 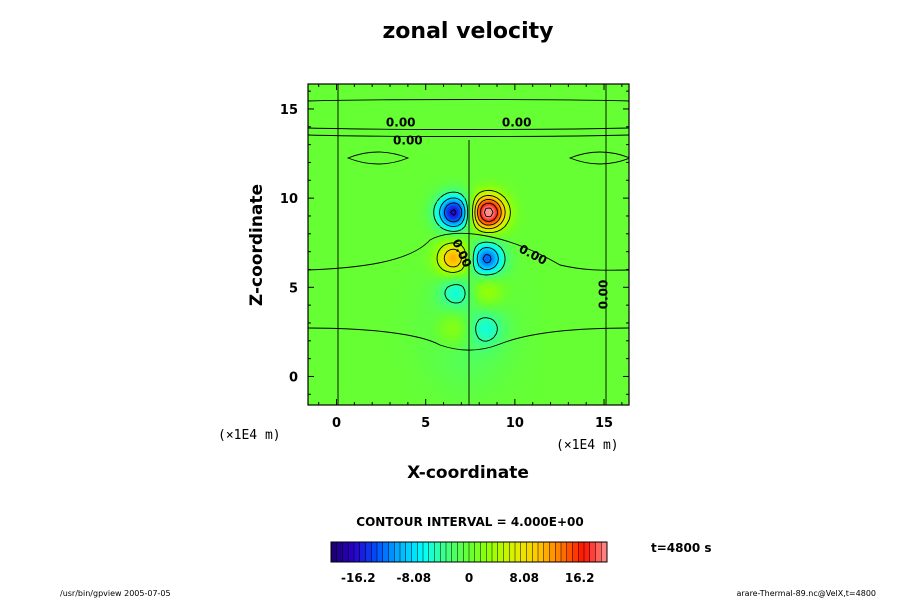 What do you see at coordinates (469, 522) in the screenshot?
I see `contour-interval-text: CONTOUR INTERVAL = 4.000E+00` at bounding box center [469, 522].